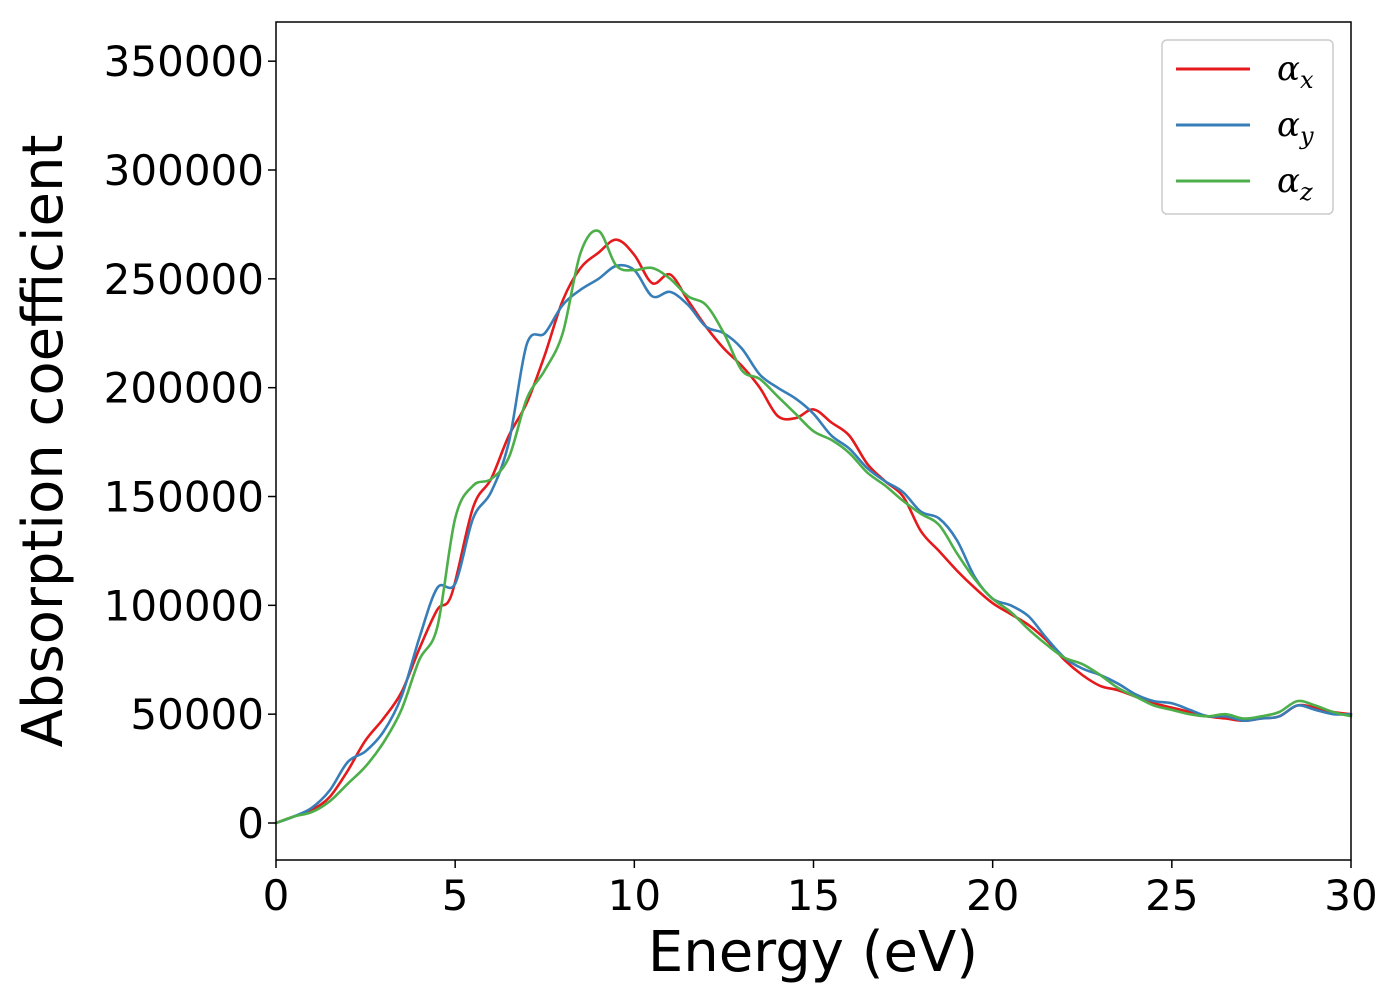  I want to click on x-axis-ticks: 0 5 10 15 20 25 30, so click(820, 890).